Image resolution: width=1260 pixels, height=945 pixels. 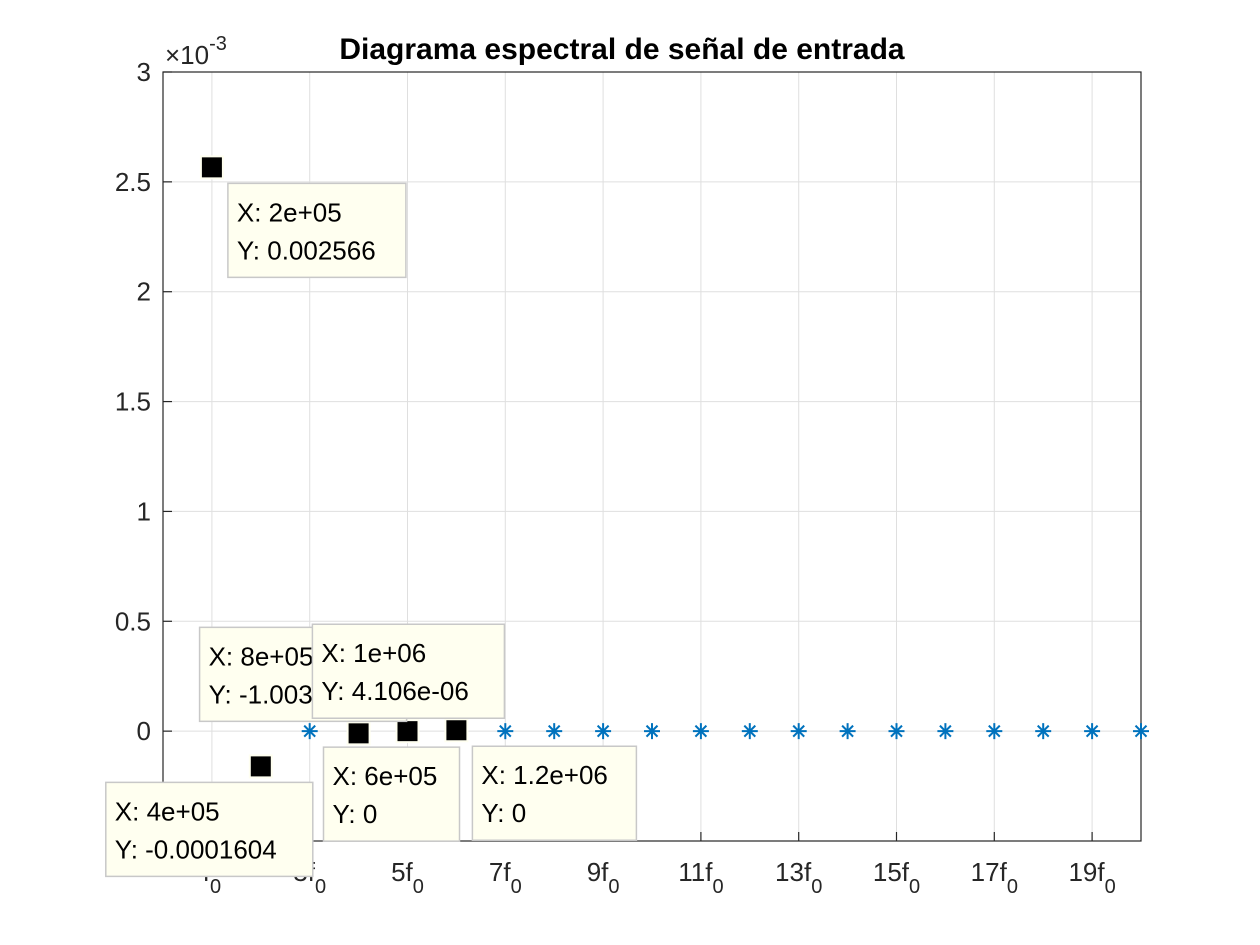 I want to click on datatip: X: 2e+05 Y: 0.002566, so click(x=317, y=230).